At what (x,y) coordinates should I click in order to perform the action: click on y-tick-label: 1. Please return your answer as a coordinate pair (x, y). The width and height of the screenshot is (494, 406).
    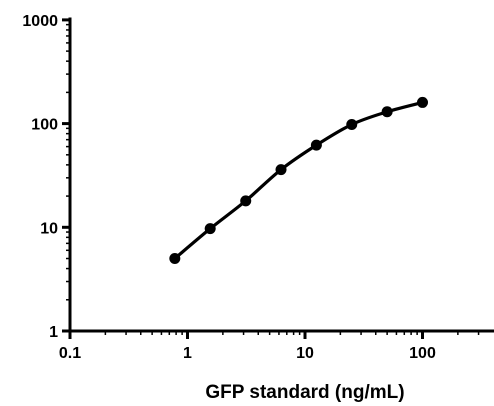
    Looking at the image, I should click on (53, 332).